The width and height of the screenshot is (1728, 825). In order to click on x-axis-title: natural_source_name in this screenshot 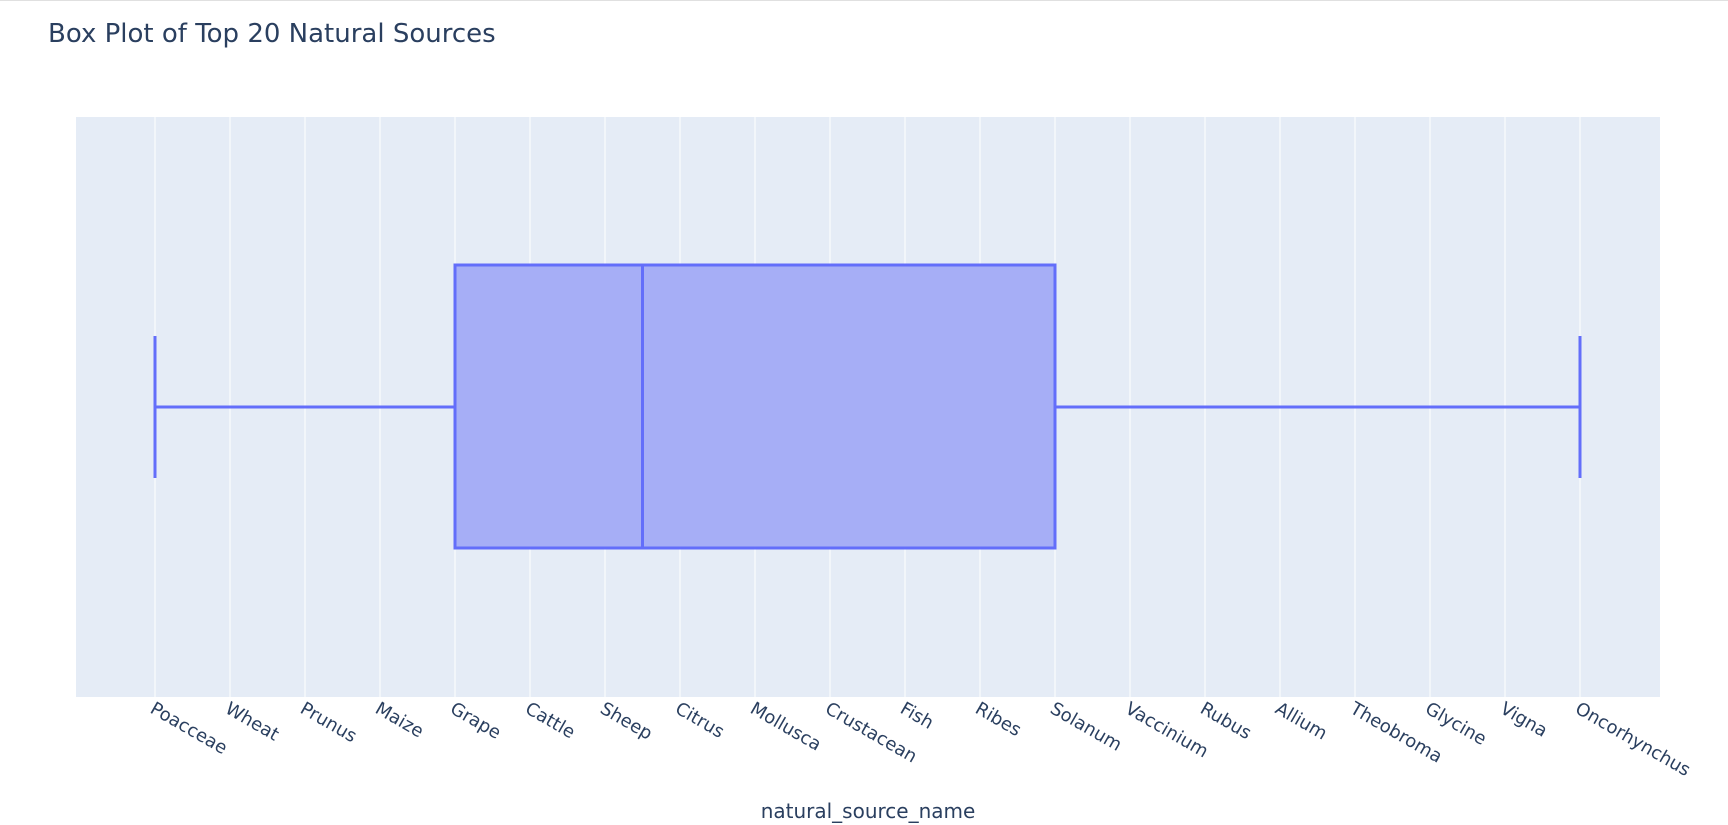, I will do `click(868, 811)`.